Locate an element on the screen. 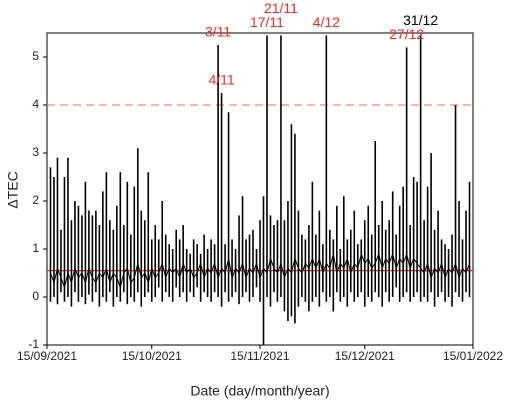 The height and width of the screenshot is (404, 505). x-tick-label: 15/09/2021 is located at coordinates (47, 356).